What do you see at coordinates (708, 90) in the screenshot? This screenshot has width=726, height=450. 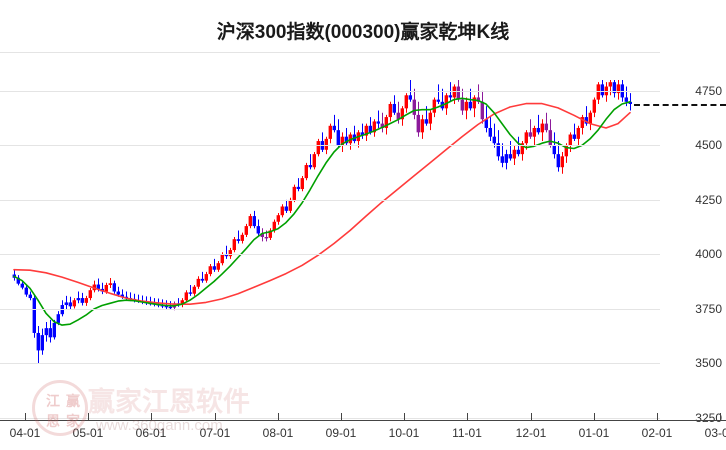 I see `y-axis-tick-label: 4750` at bounding box center [708, 90].